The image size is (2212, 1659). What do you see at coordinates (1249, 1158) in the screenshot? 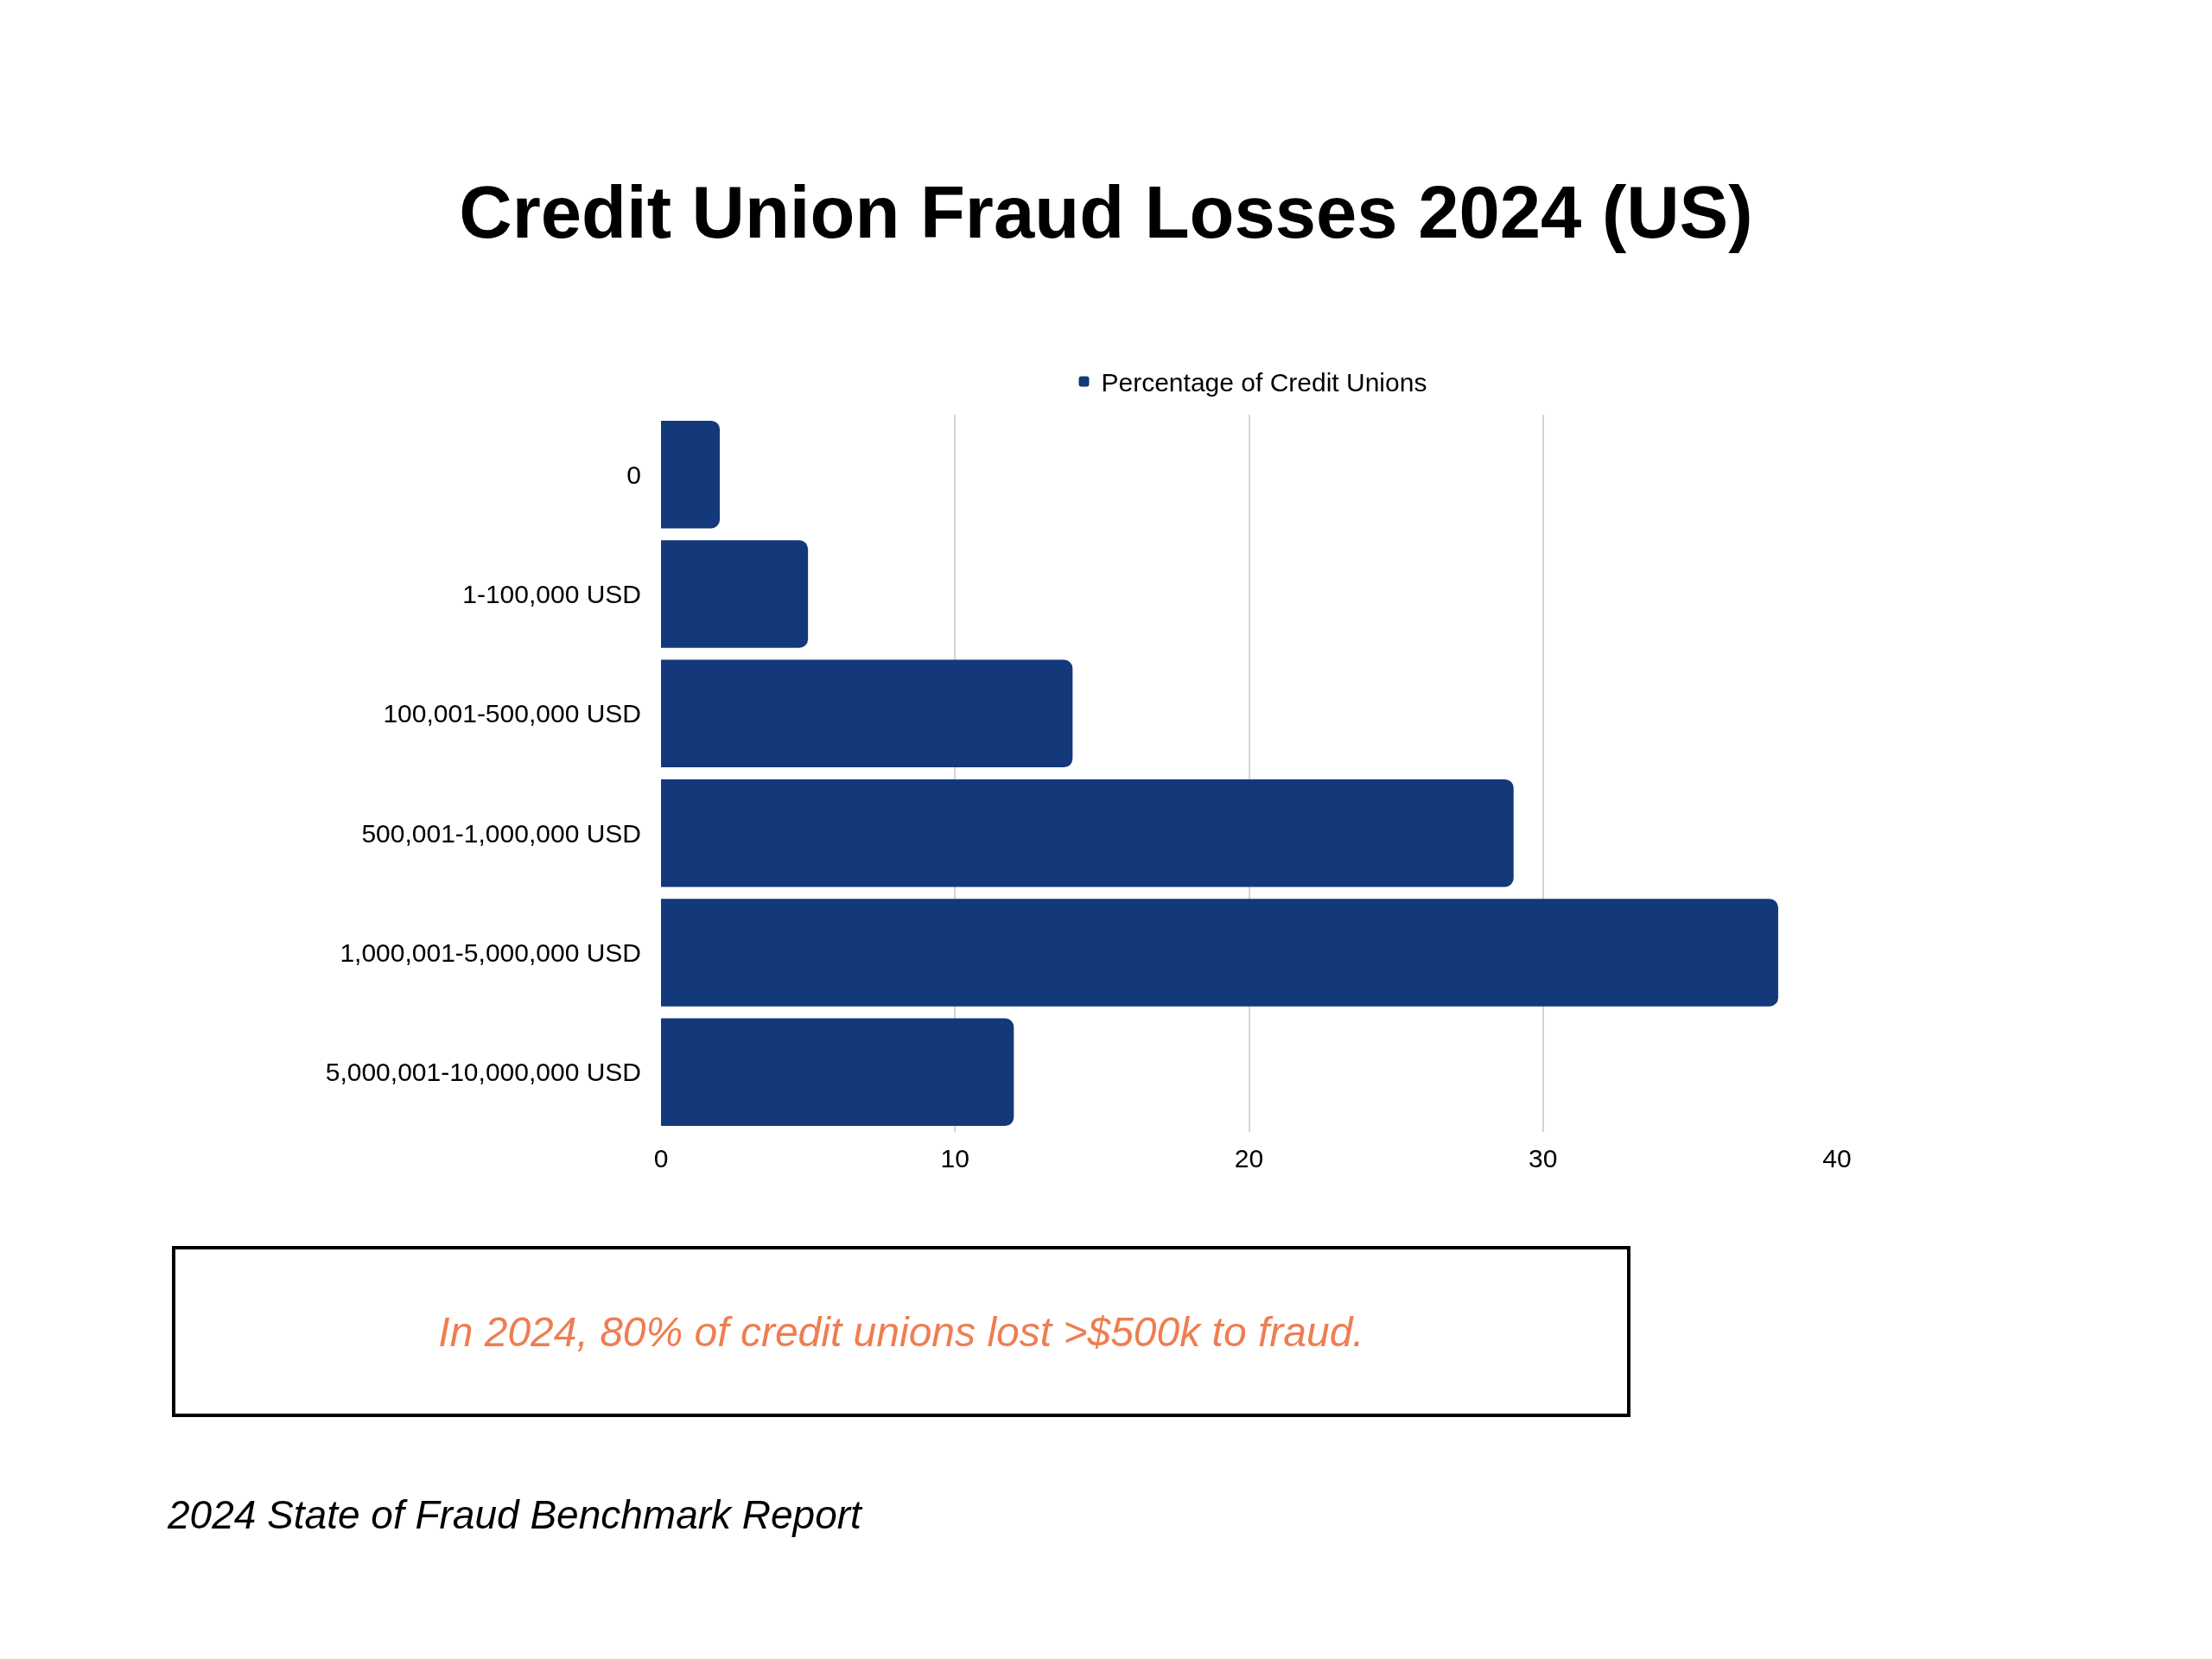
I see `x-tick-label: 20` at bounding box center [1249, 1158].